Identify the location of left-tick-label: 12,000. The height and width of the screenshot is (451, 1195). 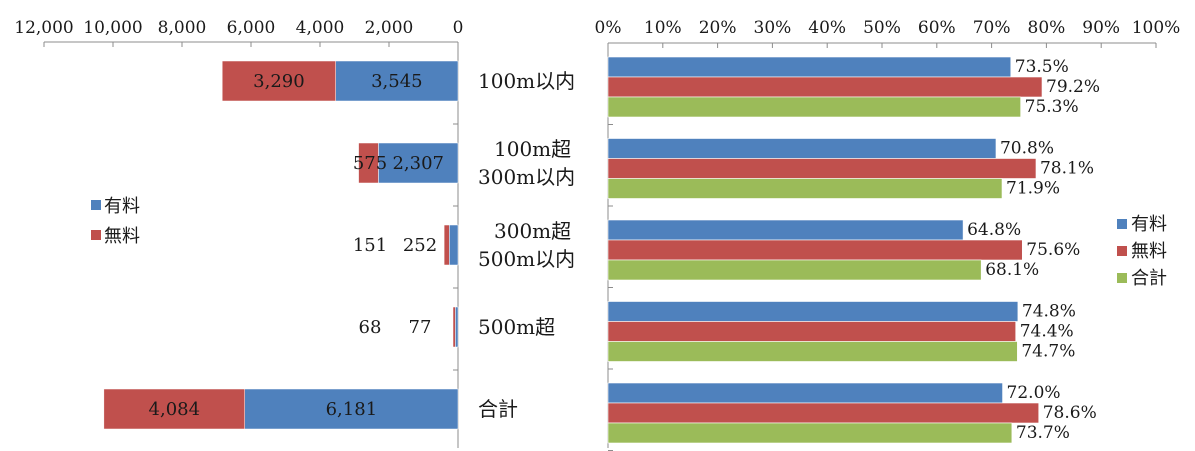
(43, 28).